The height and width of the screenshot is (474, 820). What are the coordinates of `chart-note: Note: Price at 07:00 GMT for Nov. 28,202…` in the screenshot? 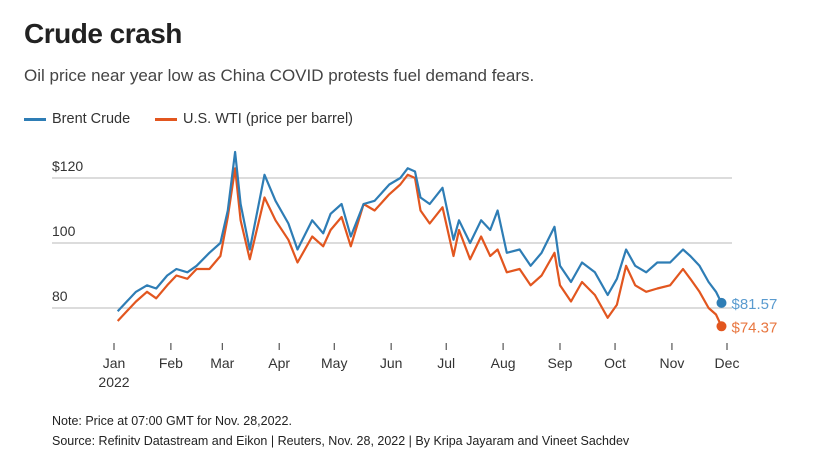 It's located at (172, 421).